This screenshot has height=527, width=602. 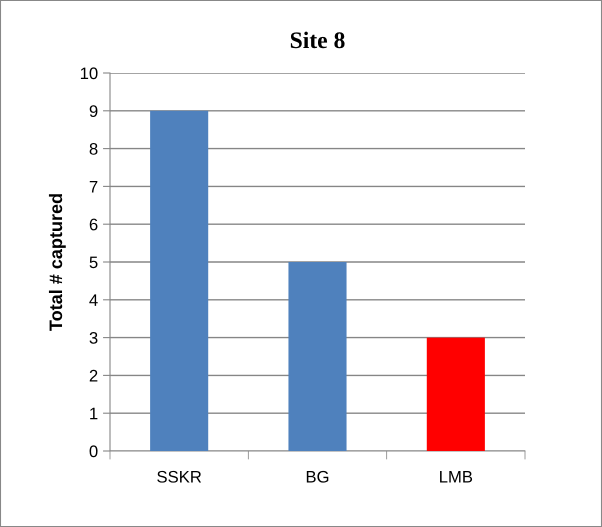 I want to click on y-tick-label: 6, so click(x=94, y=224).